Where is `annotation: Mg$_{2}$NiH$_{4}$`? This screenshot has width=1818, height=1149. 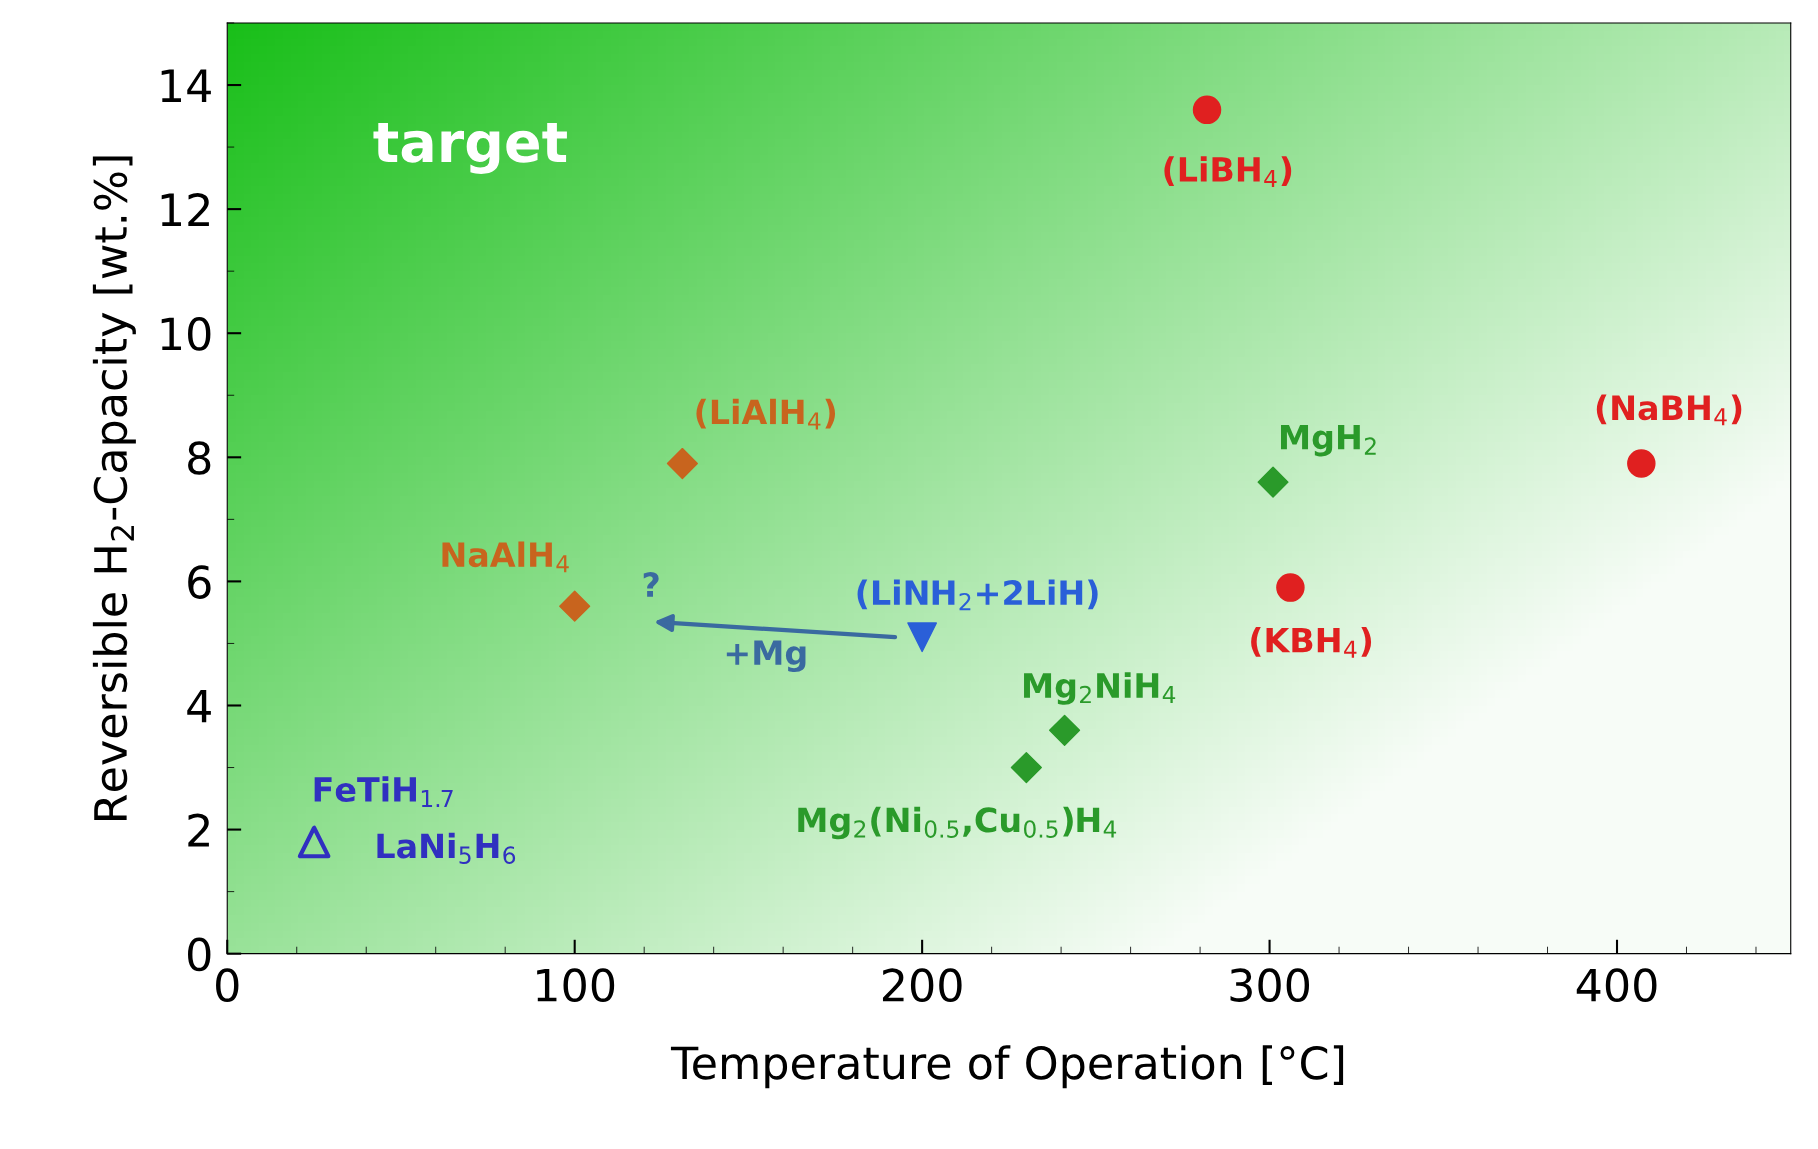 annotation: Mg$_{2}$NiH$_{4}$ is located at coordinates (1100, 688).